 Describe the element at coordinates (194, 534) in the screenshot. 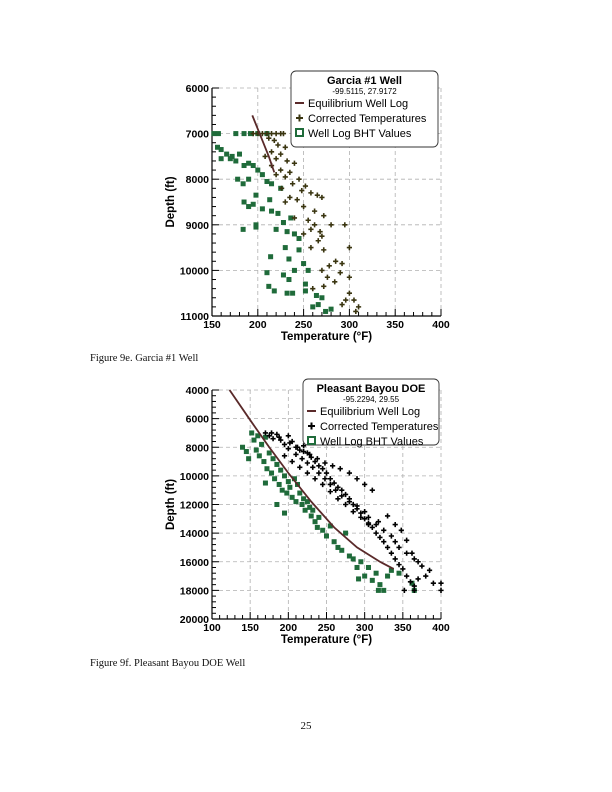

I see `y-tick-label: 14000` at that location.